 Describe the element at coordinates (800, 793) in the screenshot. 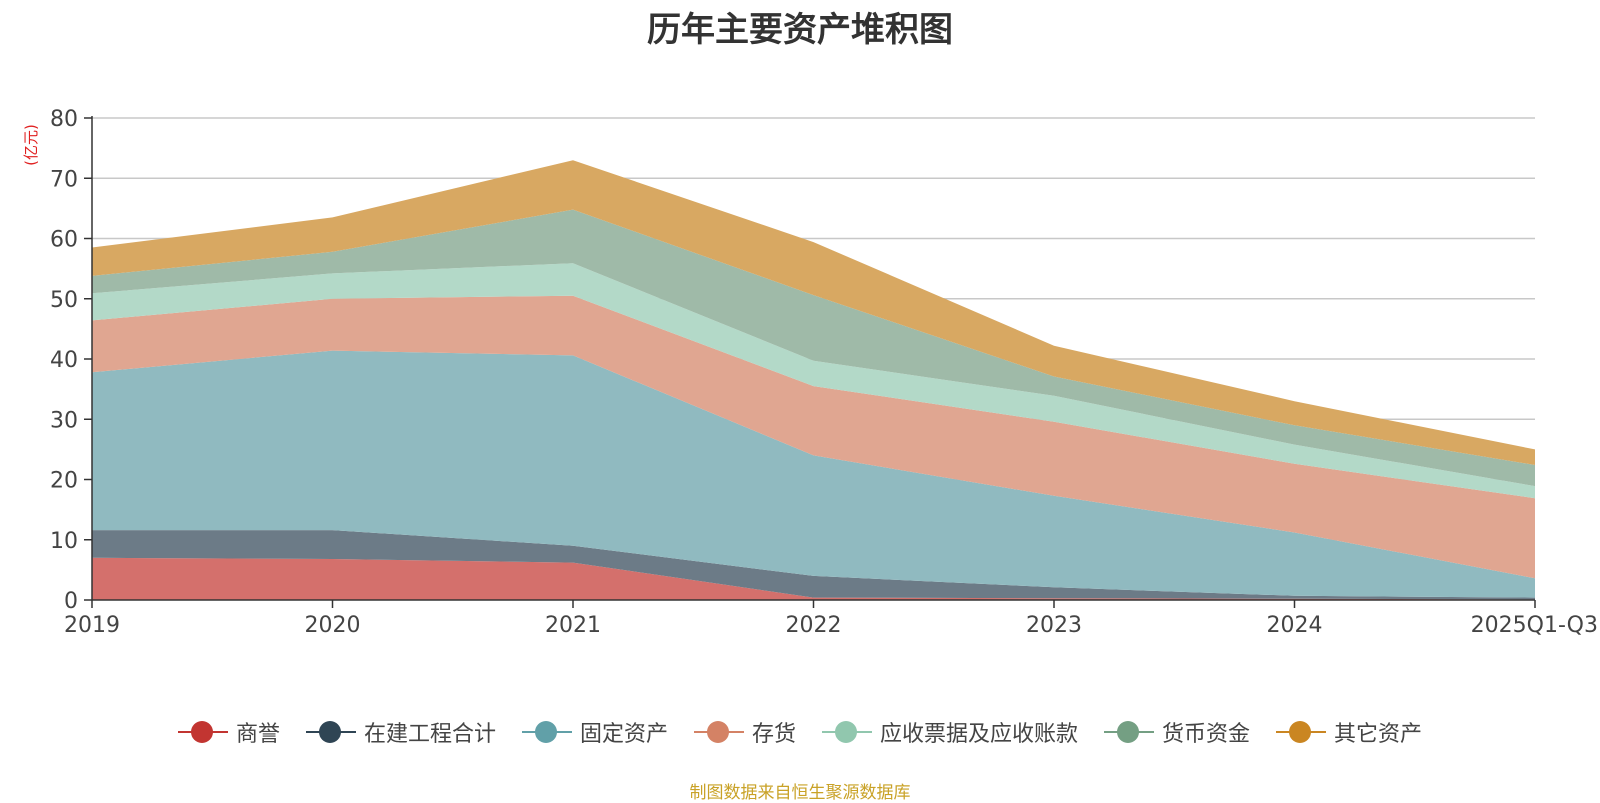

I see `source-note: 制图数据来自恒生聚源数据库` at that location.